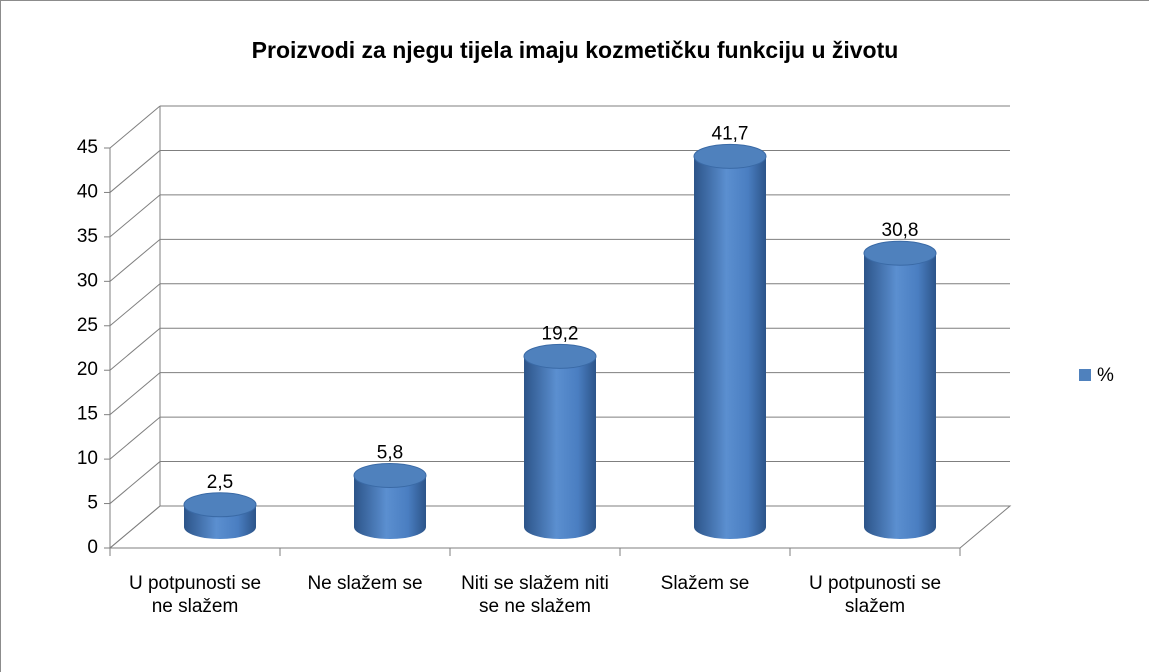 The height and width of the screenshot is (672, 1149). I want to click on value-label: 19,2, so click(560, 333).